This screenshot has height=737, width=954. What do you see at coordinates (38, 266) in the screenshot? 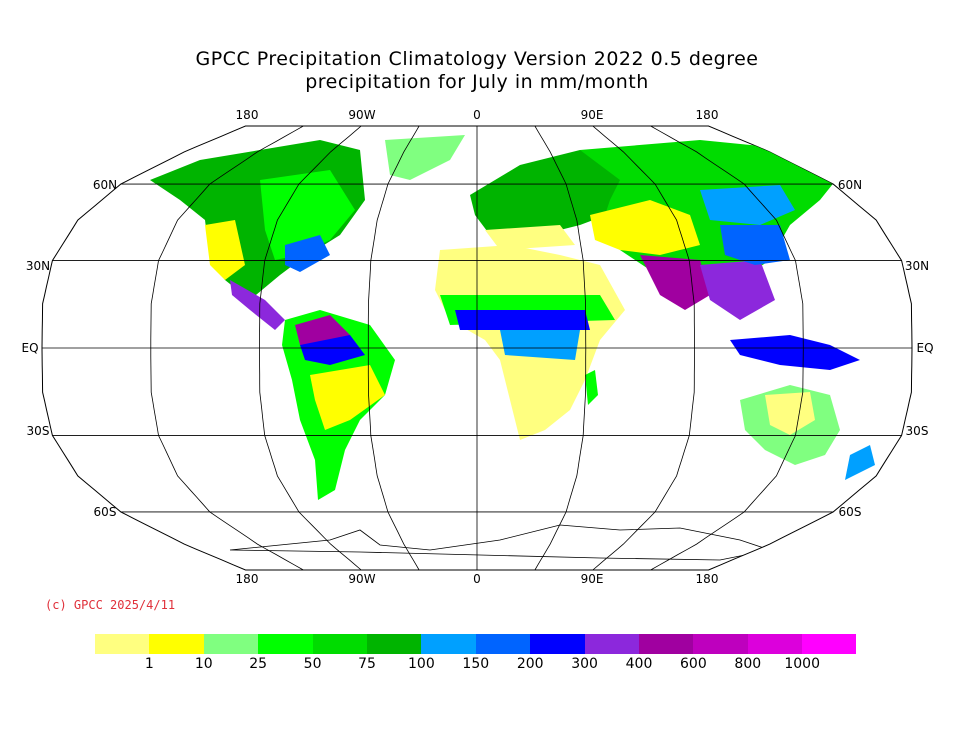
I see `lat-label-left-30n: 30N` at bounding box center [38, 266].